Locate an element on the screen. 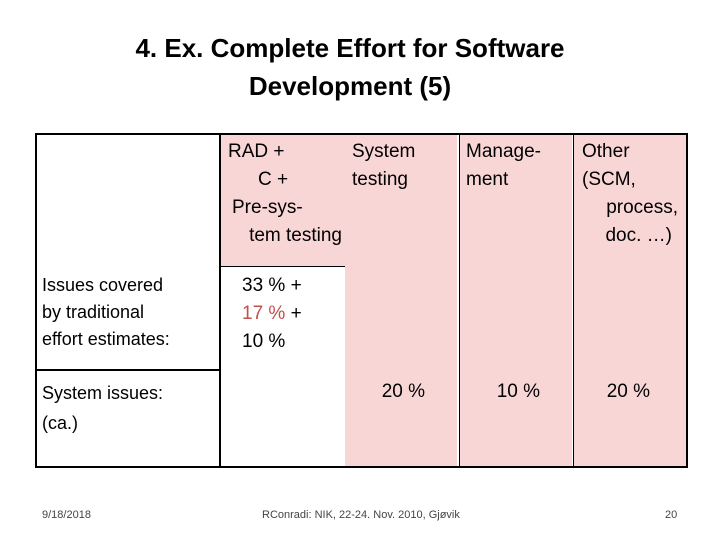 Image resolution: width=720 pixels, height=540 pixels. footer-center: RConradi: NIK, 22-24. Nov. 2010, Gjøvik is located at coordinates (361, 515).